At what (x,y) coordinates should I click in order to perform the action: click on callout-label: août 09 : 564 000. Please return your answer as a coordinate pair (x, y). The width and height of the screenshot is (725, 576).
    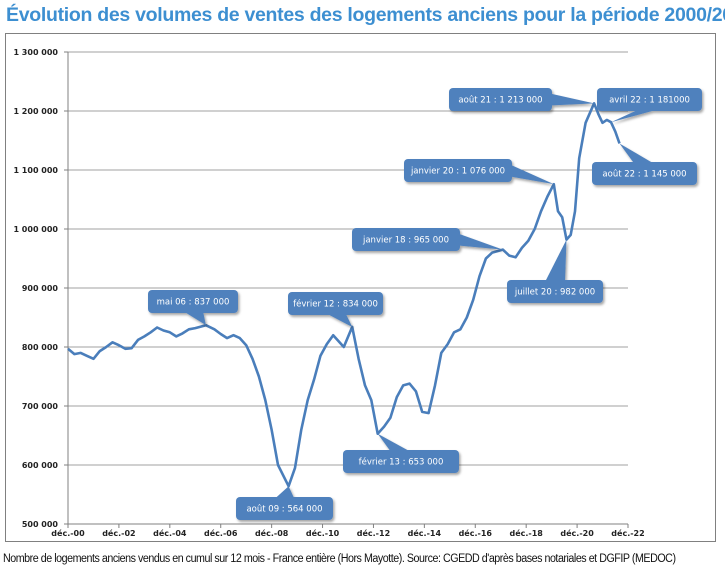
    Looking at the image, I should click on (284, 510).